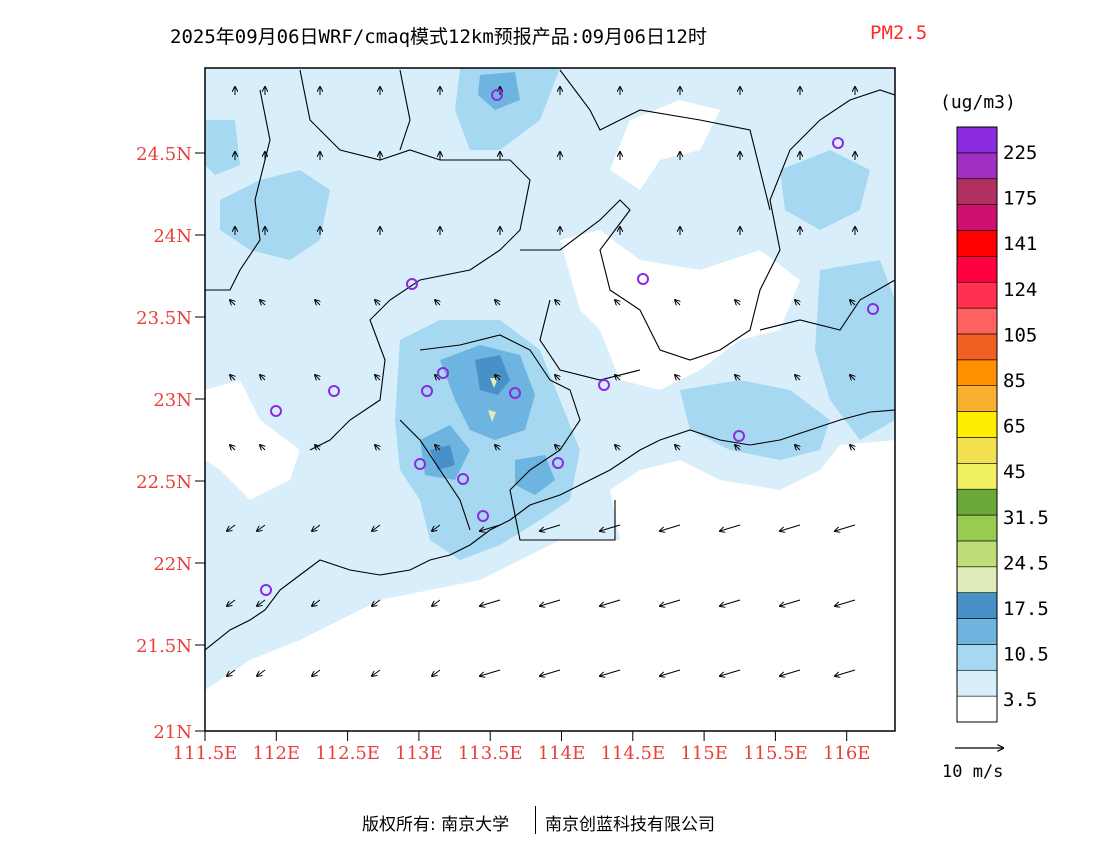 This screenshot has height=850, width=1100. Describe the element at coordinates (275, 215) in the screenshot. I see `pm25-contour-medium-nw` at that location.